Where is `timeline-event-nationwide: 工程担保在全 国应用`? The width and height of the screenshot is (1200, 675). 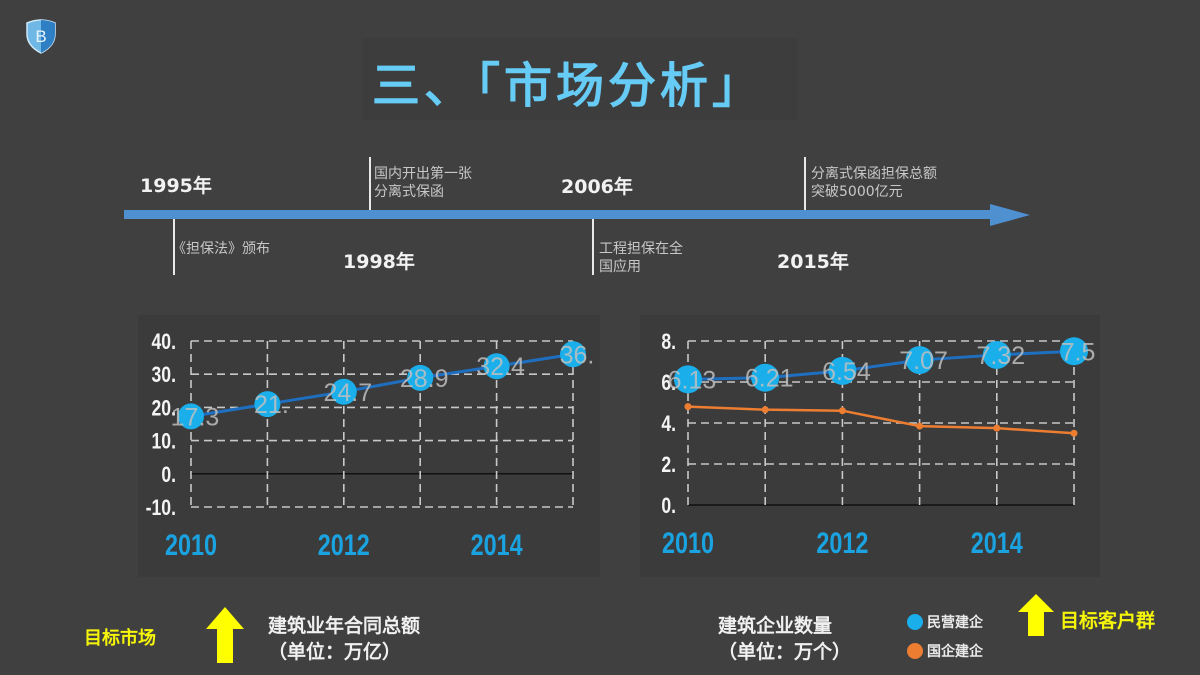 timeline-event-nationwide: 工程担保在全 国应用 is located at coordinates (641, 258).